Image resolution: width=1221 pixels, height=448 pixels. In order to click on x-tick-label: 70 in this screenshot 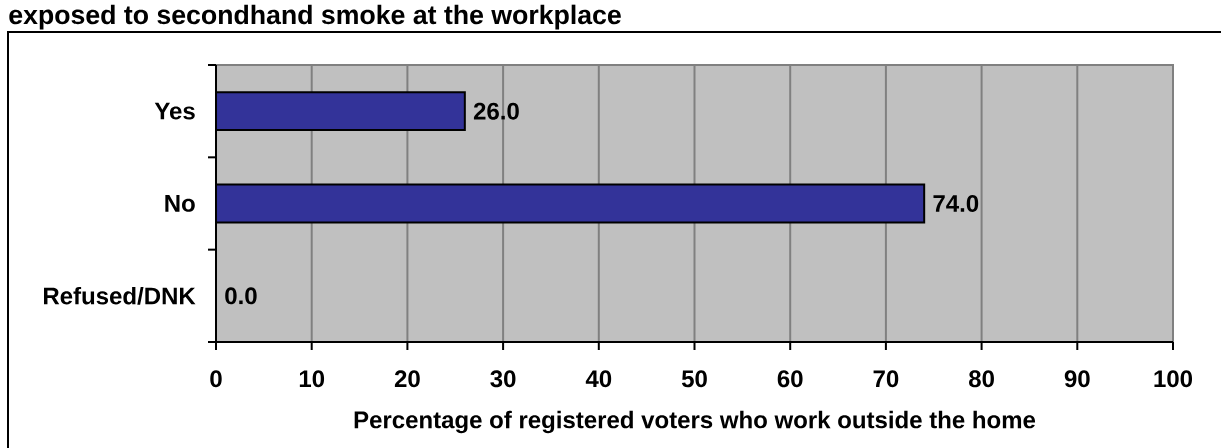, I will do `click(886, 379)`.